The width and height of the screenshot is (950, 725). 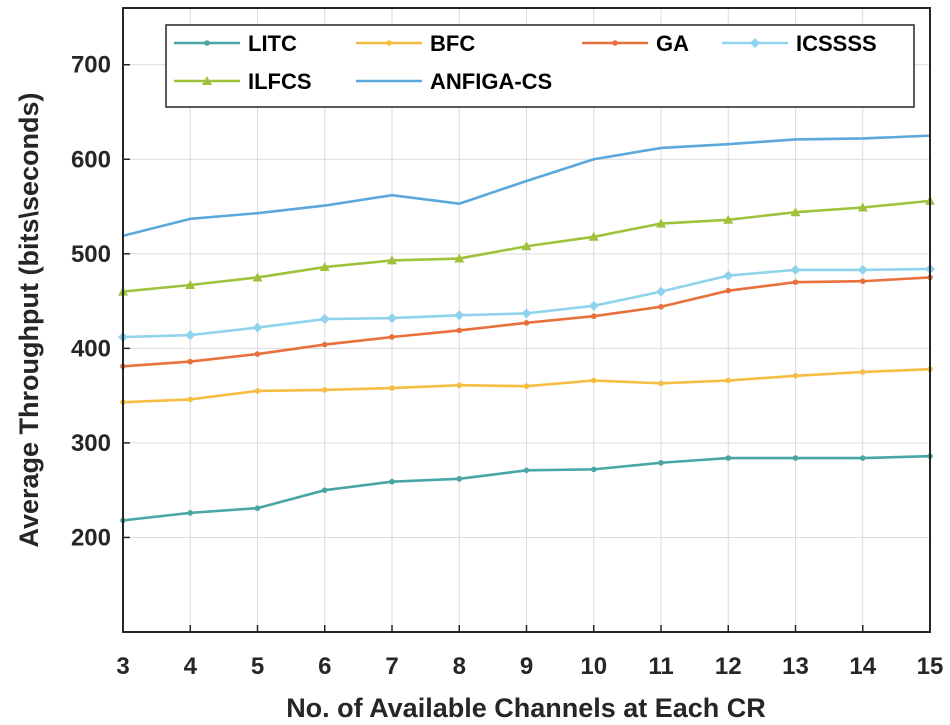 What do you see at coordinates (836, 43) in the screenshot?
I see `legend-label-icssss: ICSSSS` at bounding box center [836, 43].